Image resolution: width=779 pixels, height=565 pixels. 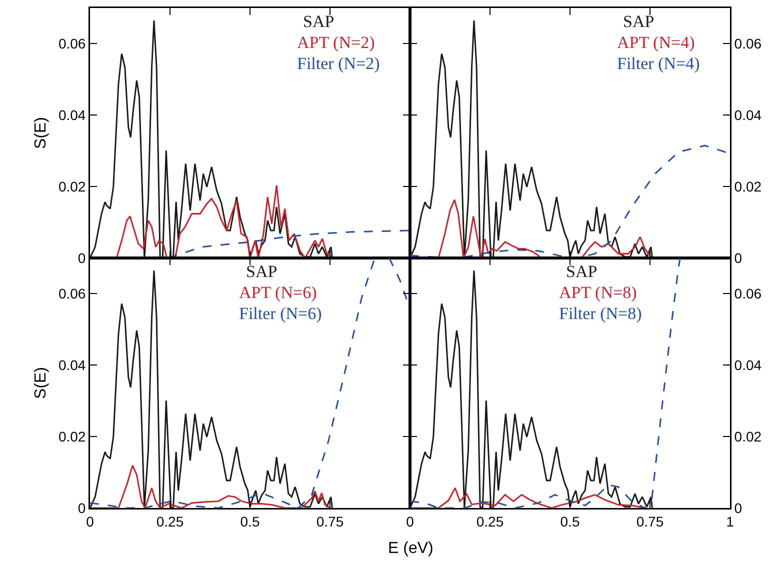 I want to click on text: APT (N=8), so click(x=598, y=292).